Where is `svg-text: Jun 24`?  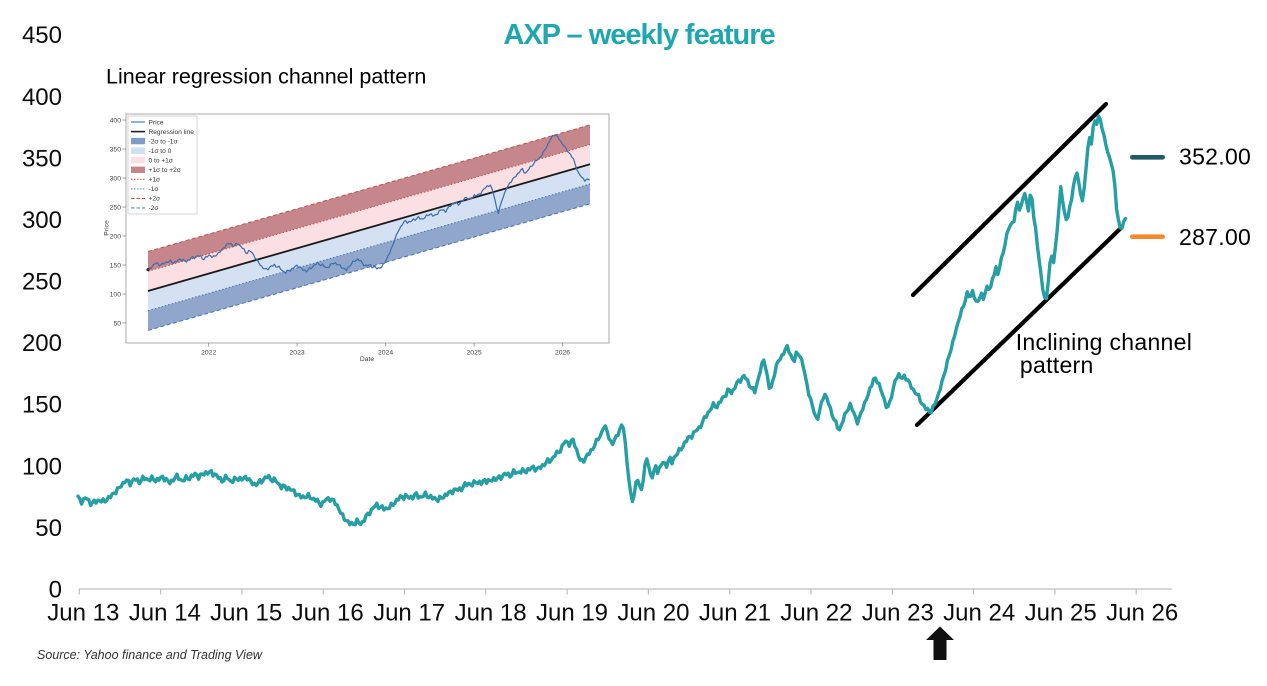
svg-text: Jun 24 is located at coordinates (979, 613).